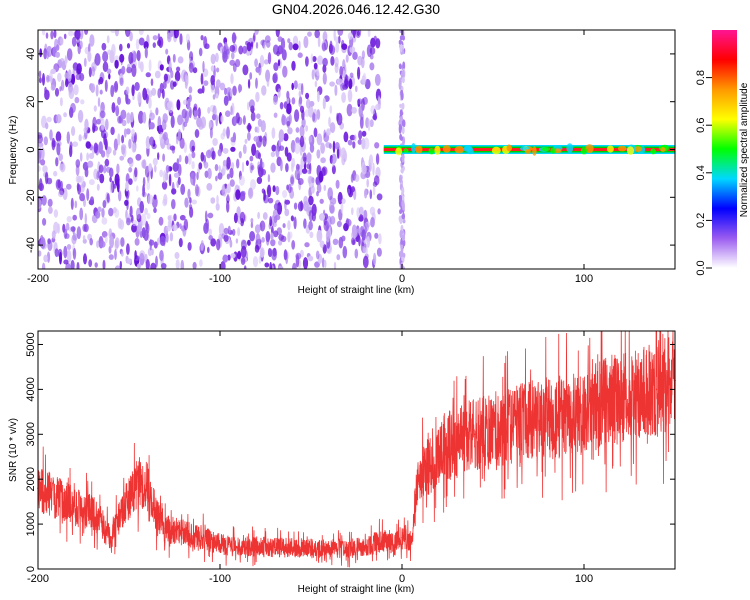  What do you see at coordinates (528, 151) in the screenshot?
I see `signal-blob` at bounding box center [528, 151].